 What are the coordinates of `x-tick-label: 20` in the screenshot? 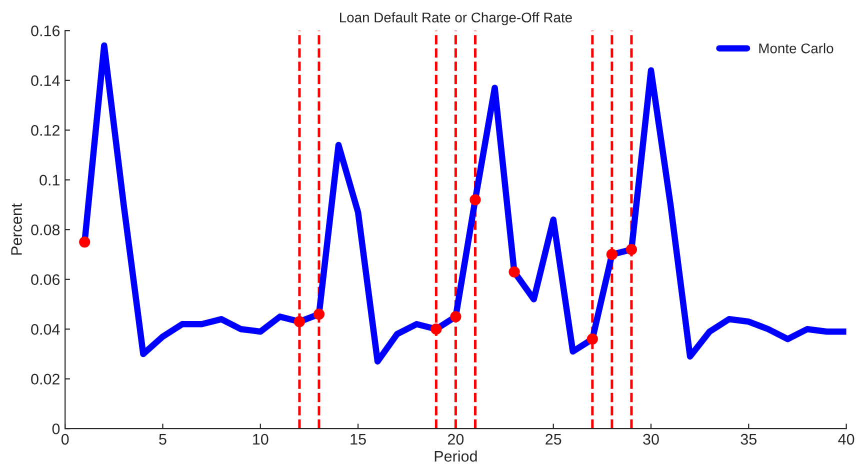 It's located at (456, 439).